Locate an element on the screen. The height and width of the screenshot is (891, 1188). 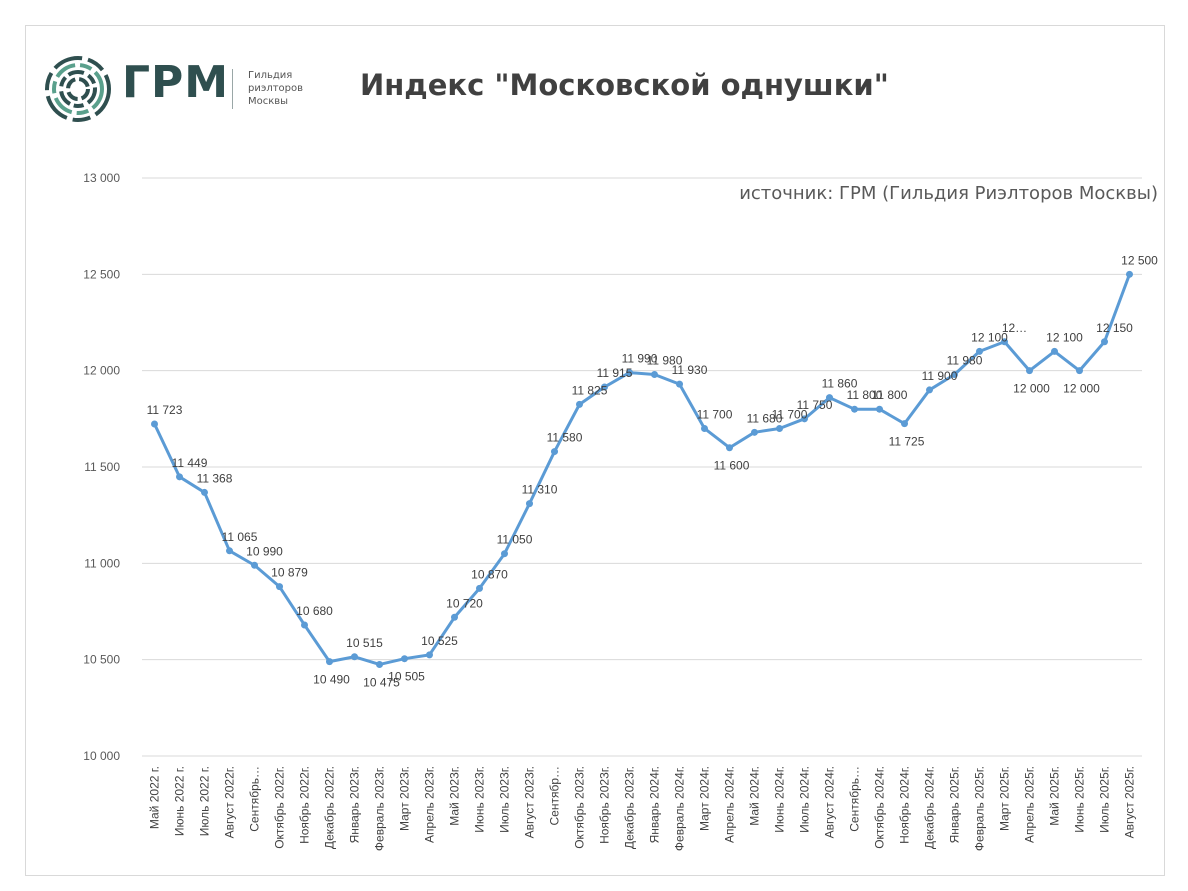
x-tick-label: Июнь 2024г. is located at coordinates (780, 799).